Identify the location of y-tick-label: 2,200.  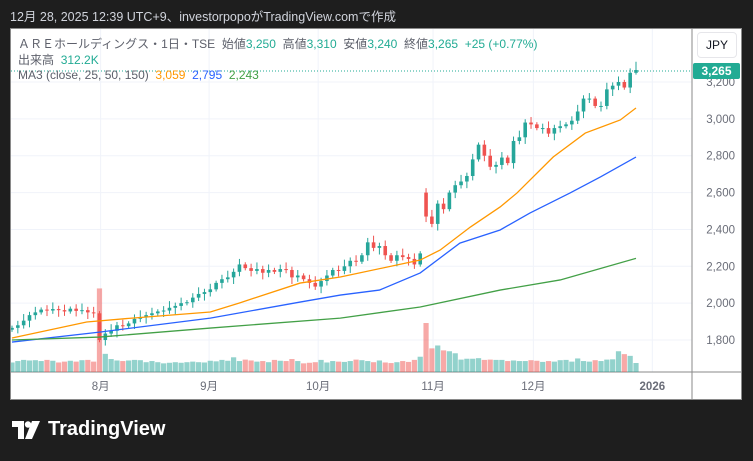
(720, 267).